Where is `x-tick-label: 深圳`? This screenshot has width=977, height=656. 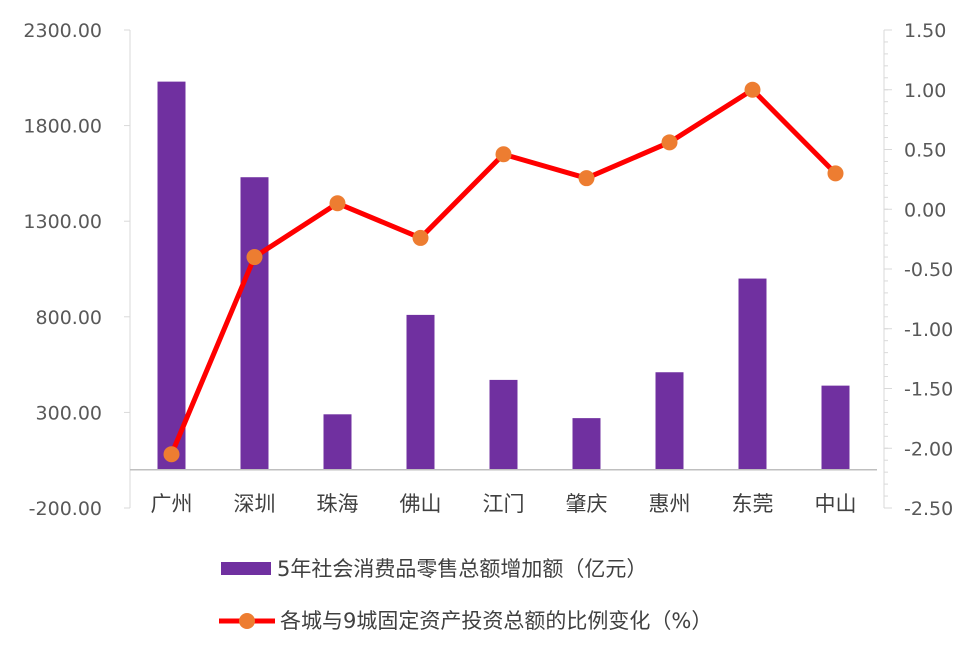 x-tick-label: 深圳 is located at coordinates (255, 504).